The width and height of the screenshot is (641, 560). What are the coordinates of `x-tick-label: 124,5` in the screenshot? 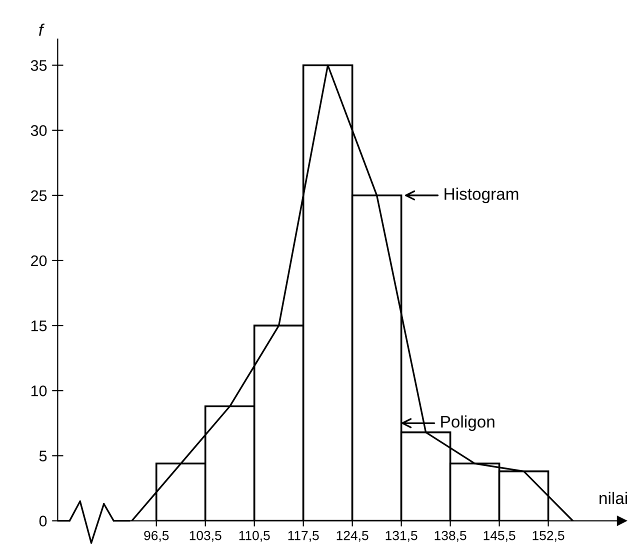 It's located at (352, 536).